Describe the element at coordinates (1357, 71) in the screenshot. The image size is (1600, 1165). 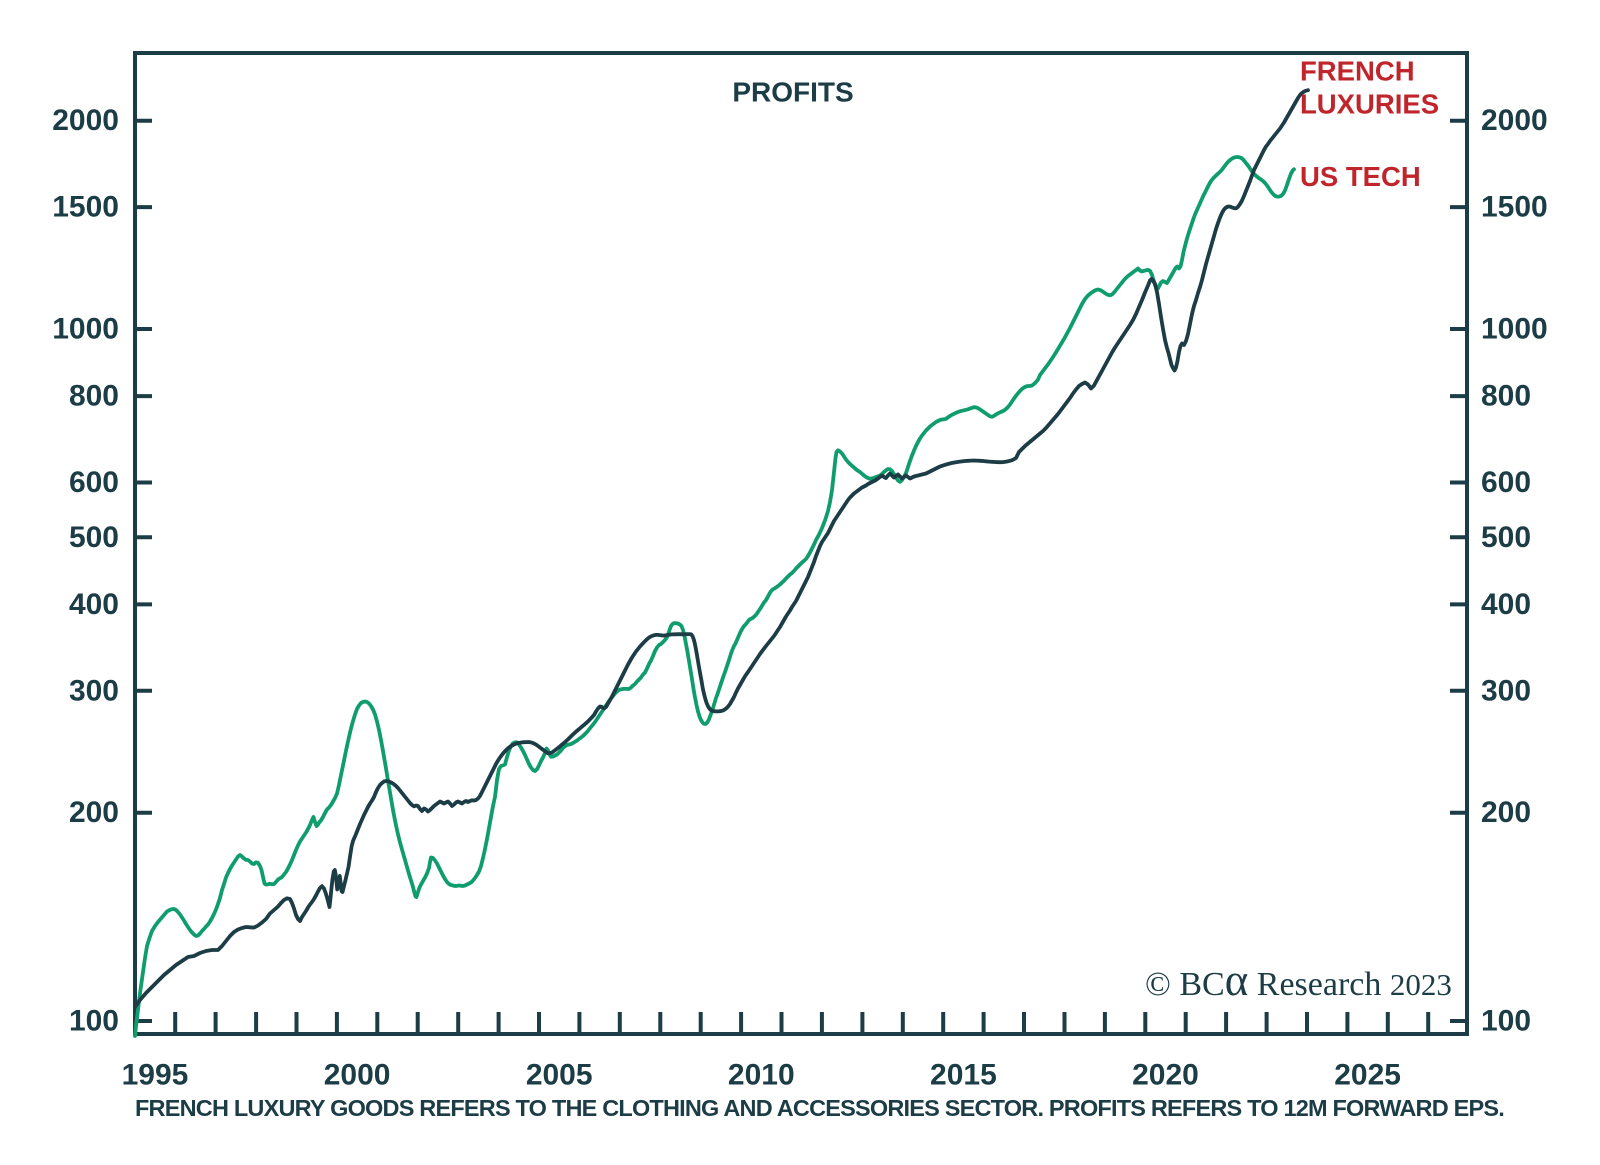
I see `svg-text: FRENCH` at that location.